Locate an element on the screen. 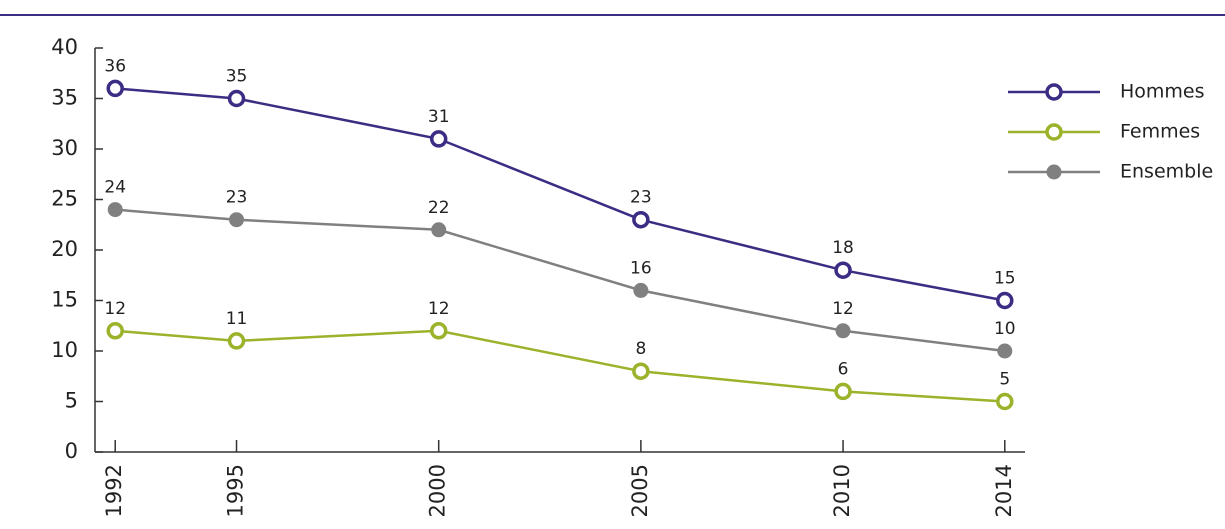  data-label: 6 is located at coordinates (843, 369).